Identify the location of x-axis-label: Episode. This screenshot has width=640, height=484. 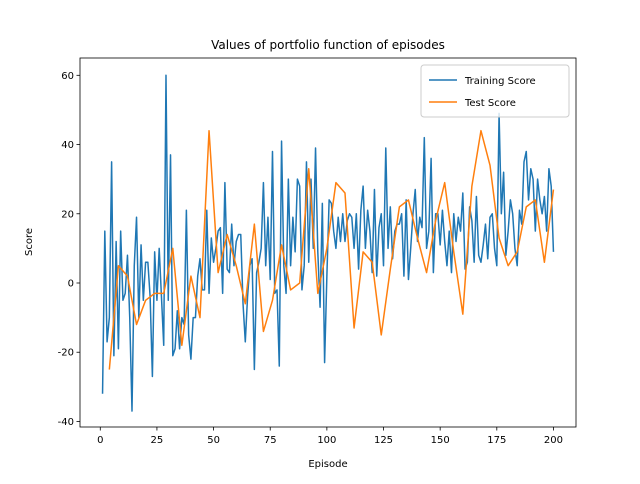
(327, 464).